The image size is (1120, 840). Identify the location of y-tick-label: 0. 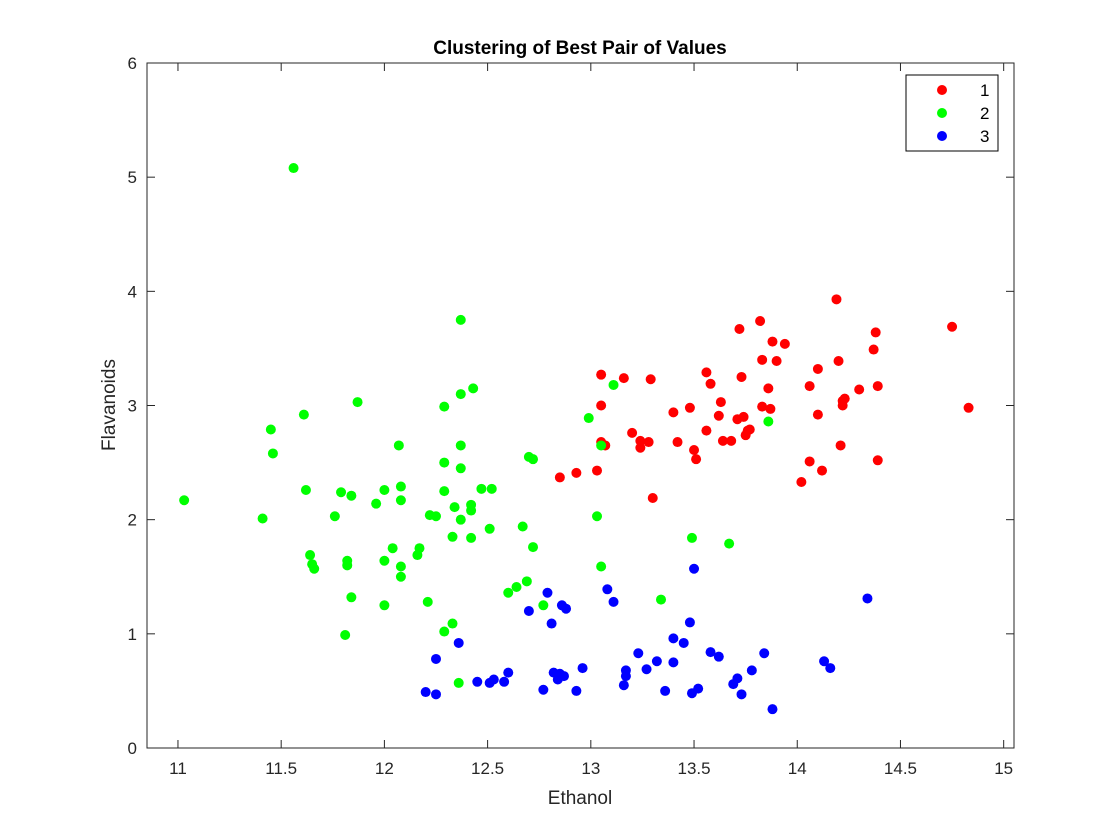
(132, 748).